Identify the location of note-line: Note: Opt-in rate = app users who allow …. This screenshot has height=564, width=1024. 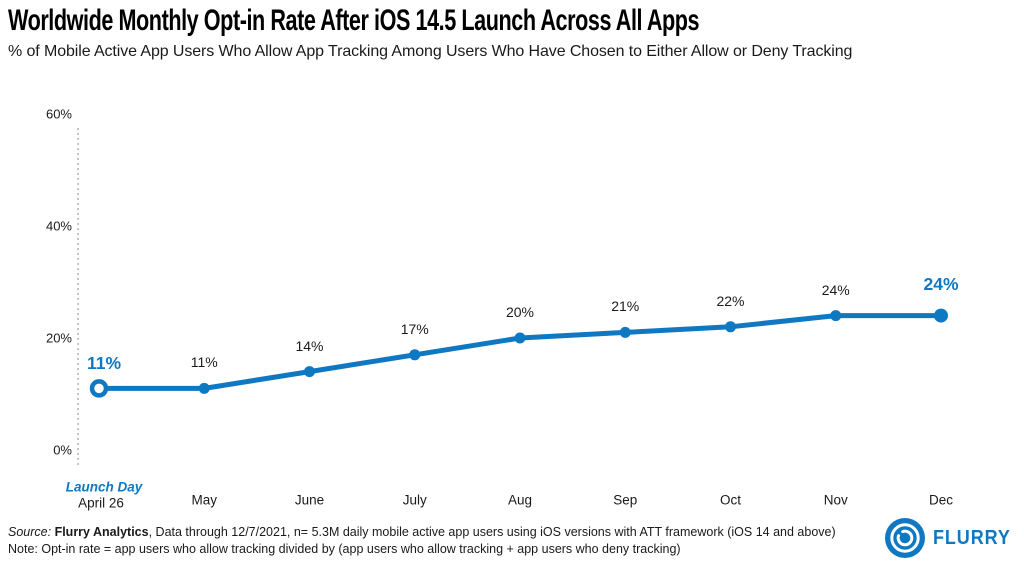
(344, 548).